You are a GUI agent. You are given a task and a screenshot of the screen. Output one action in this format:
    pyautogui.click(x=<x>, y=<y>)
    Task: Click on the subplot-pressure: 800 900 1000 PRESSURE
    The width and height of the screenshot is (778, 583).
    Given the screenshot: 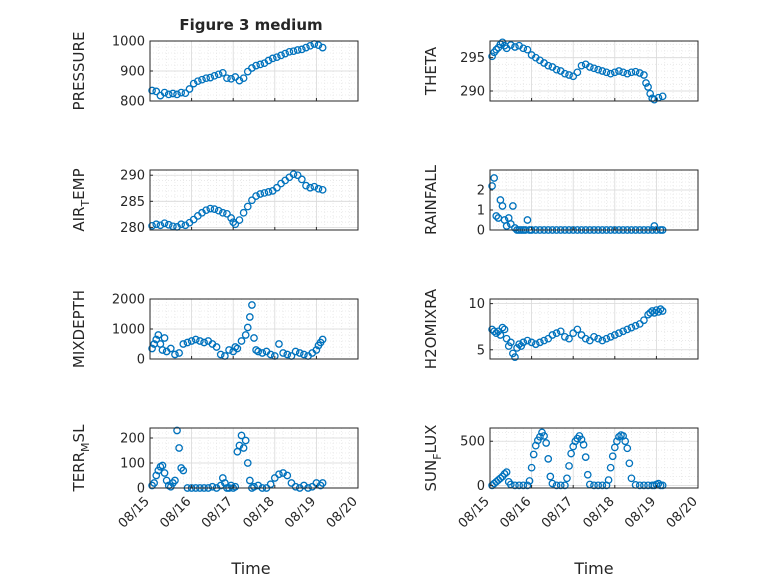 What is the action you would take?
    pyautogui.click(x=214, y=71)
    